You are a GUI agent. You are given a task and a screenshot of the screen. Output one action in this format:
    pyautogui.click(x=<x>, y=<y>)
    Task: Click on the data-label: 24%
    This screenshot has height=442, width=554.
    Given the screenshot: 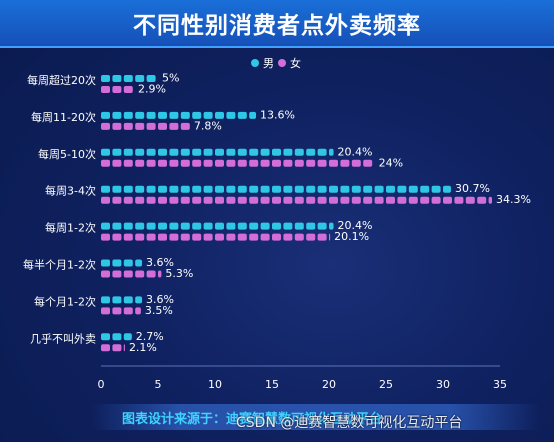 What is the action you would take?
    pyautogui.click(x=391, y=162)
    